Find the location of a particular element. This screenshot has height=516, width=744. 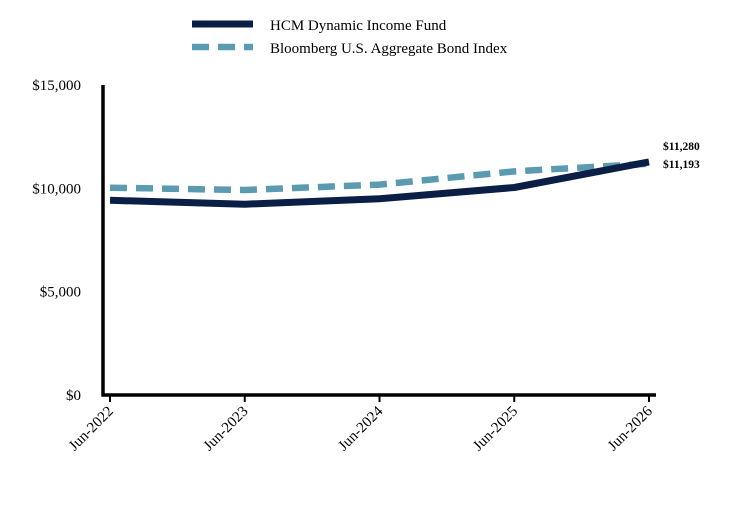

end-labels: $11,280 $11,193 is located at coordinates (681, 155).